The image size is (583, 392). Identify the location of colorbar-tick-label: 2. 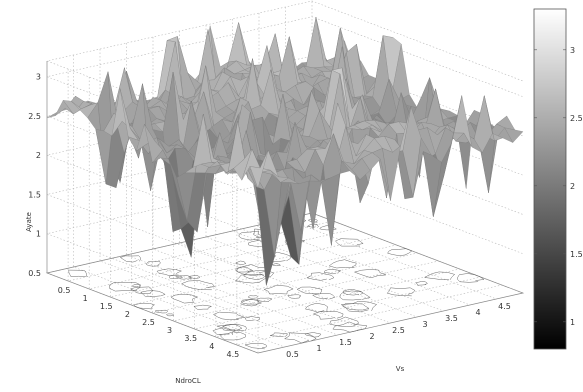
(572, 186).